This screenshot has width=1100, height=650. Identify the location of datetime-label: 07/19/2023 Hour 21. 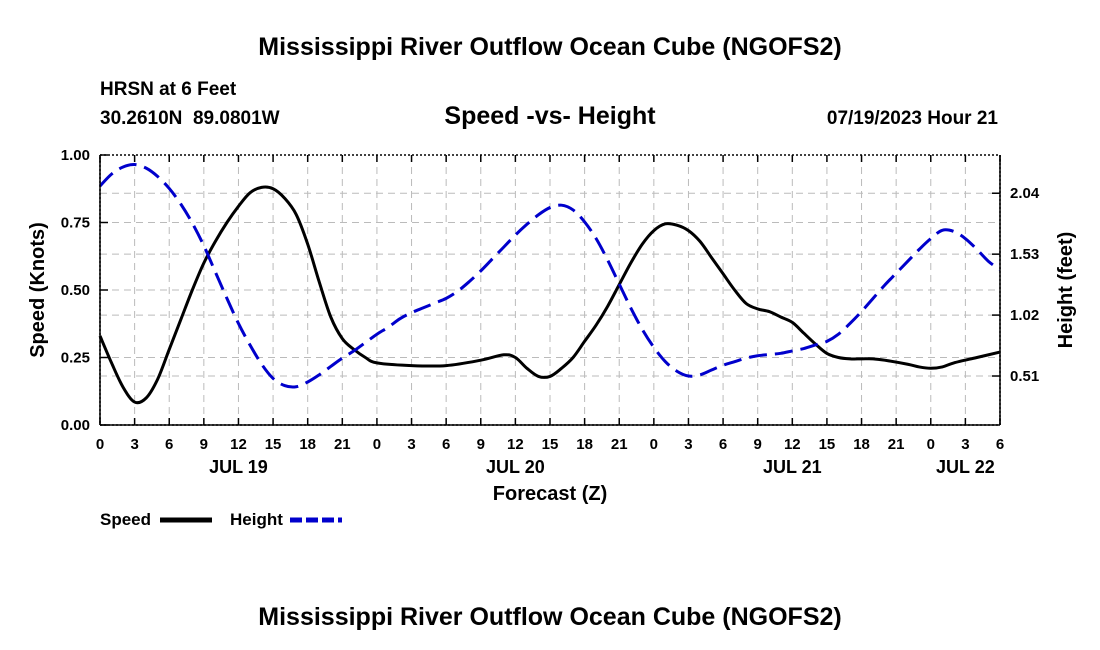
(913, 118).